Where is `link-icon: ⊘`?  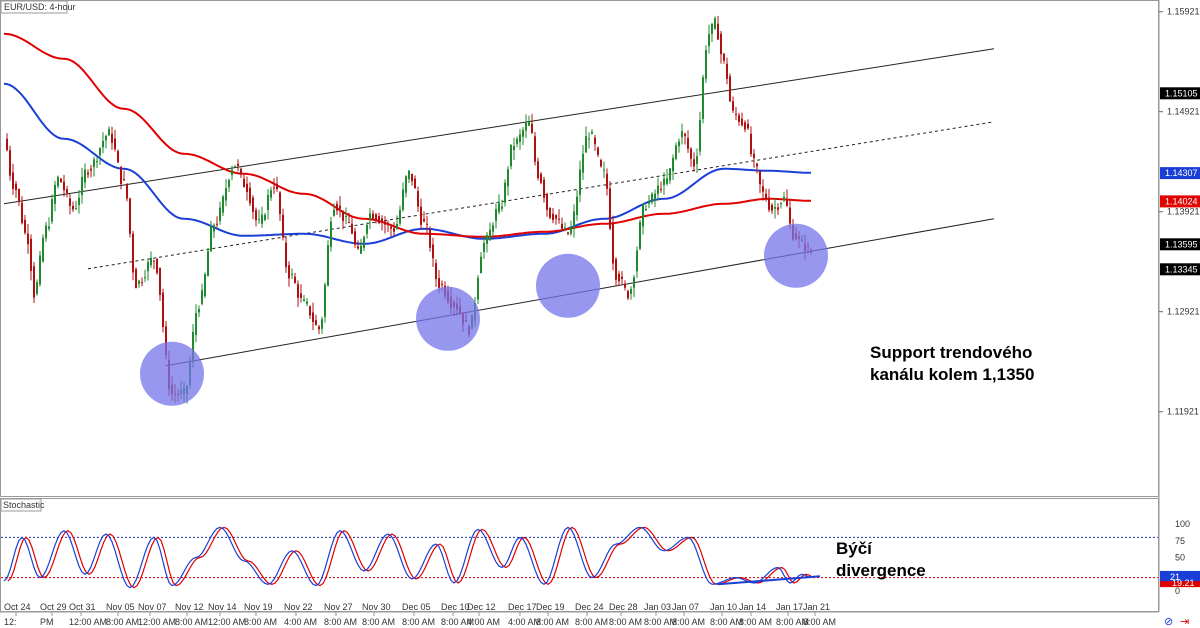
link-icon: ⊘ is located at coordinates (1168, 622).